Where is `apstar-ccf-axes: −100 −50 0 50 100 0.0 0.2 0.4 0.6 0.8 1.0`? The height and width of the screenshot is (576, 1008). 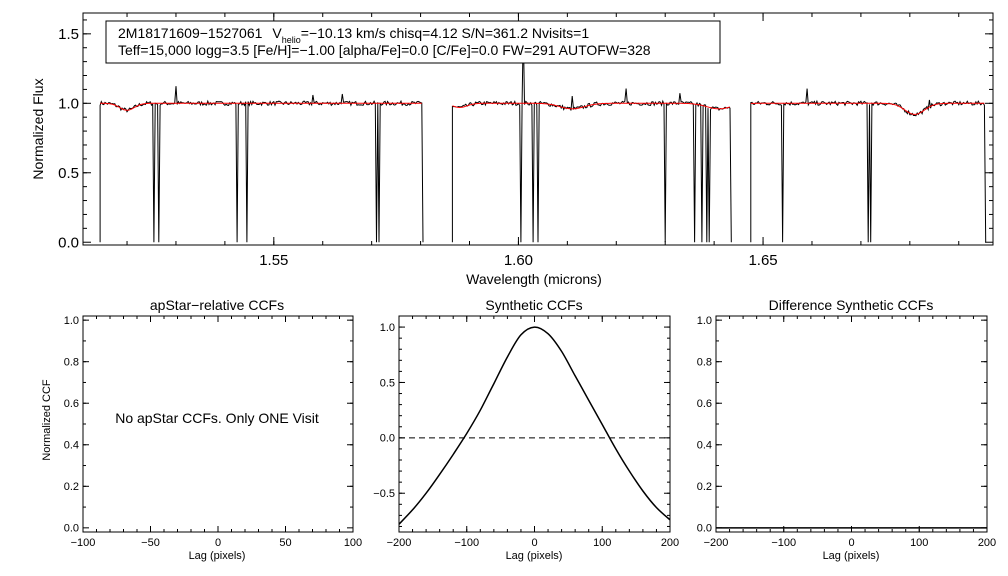
apstar-ccf-axes: −100 −50 0 50 100 0.0 0.2 0.4 0.6 0.8 1.0 is located at coordinates (213, 432).